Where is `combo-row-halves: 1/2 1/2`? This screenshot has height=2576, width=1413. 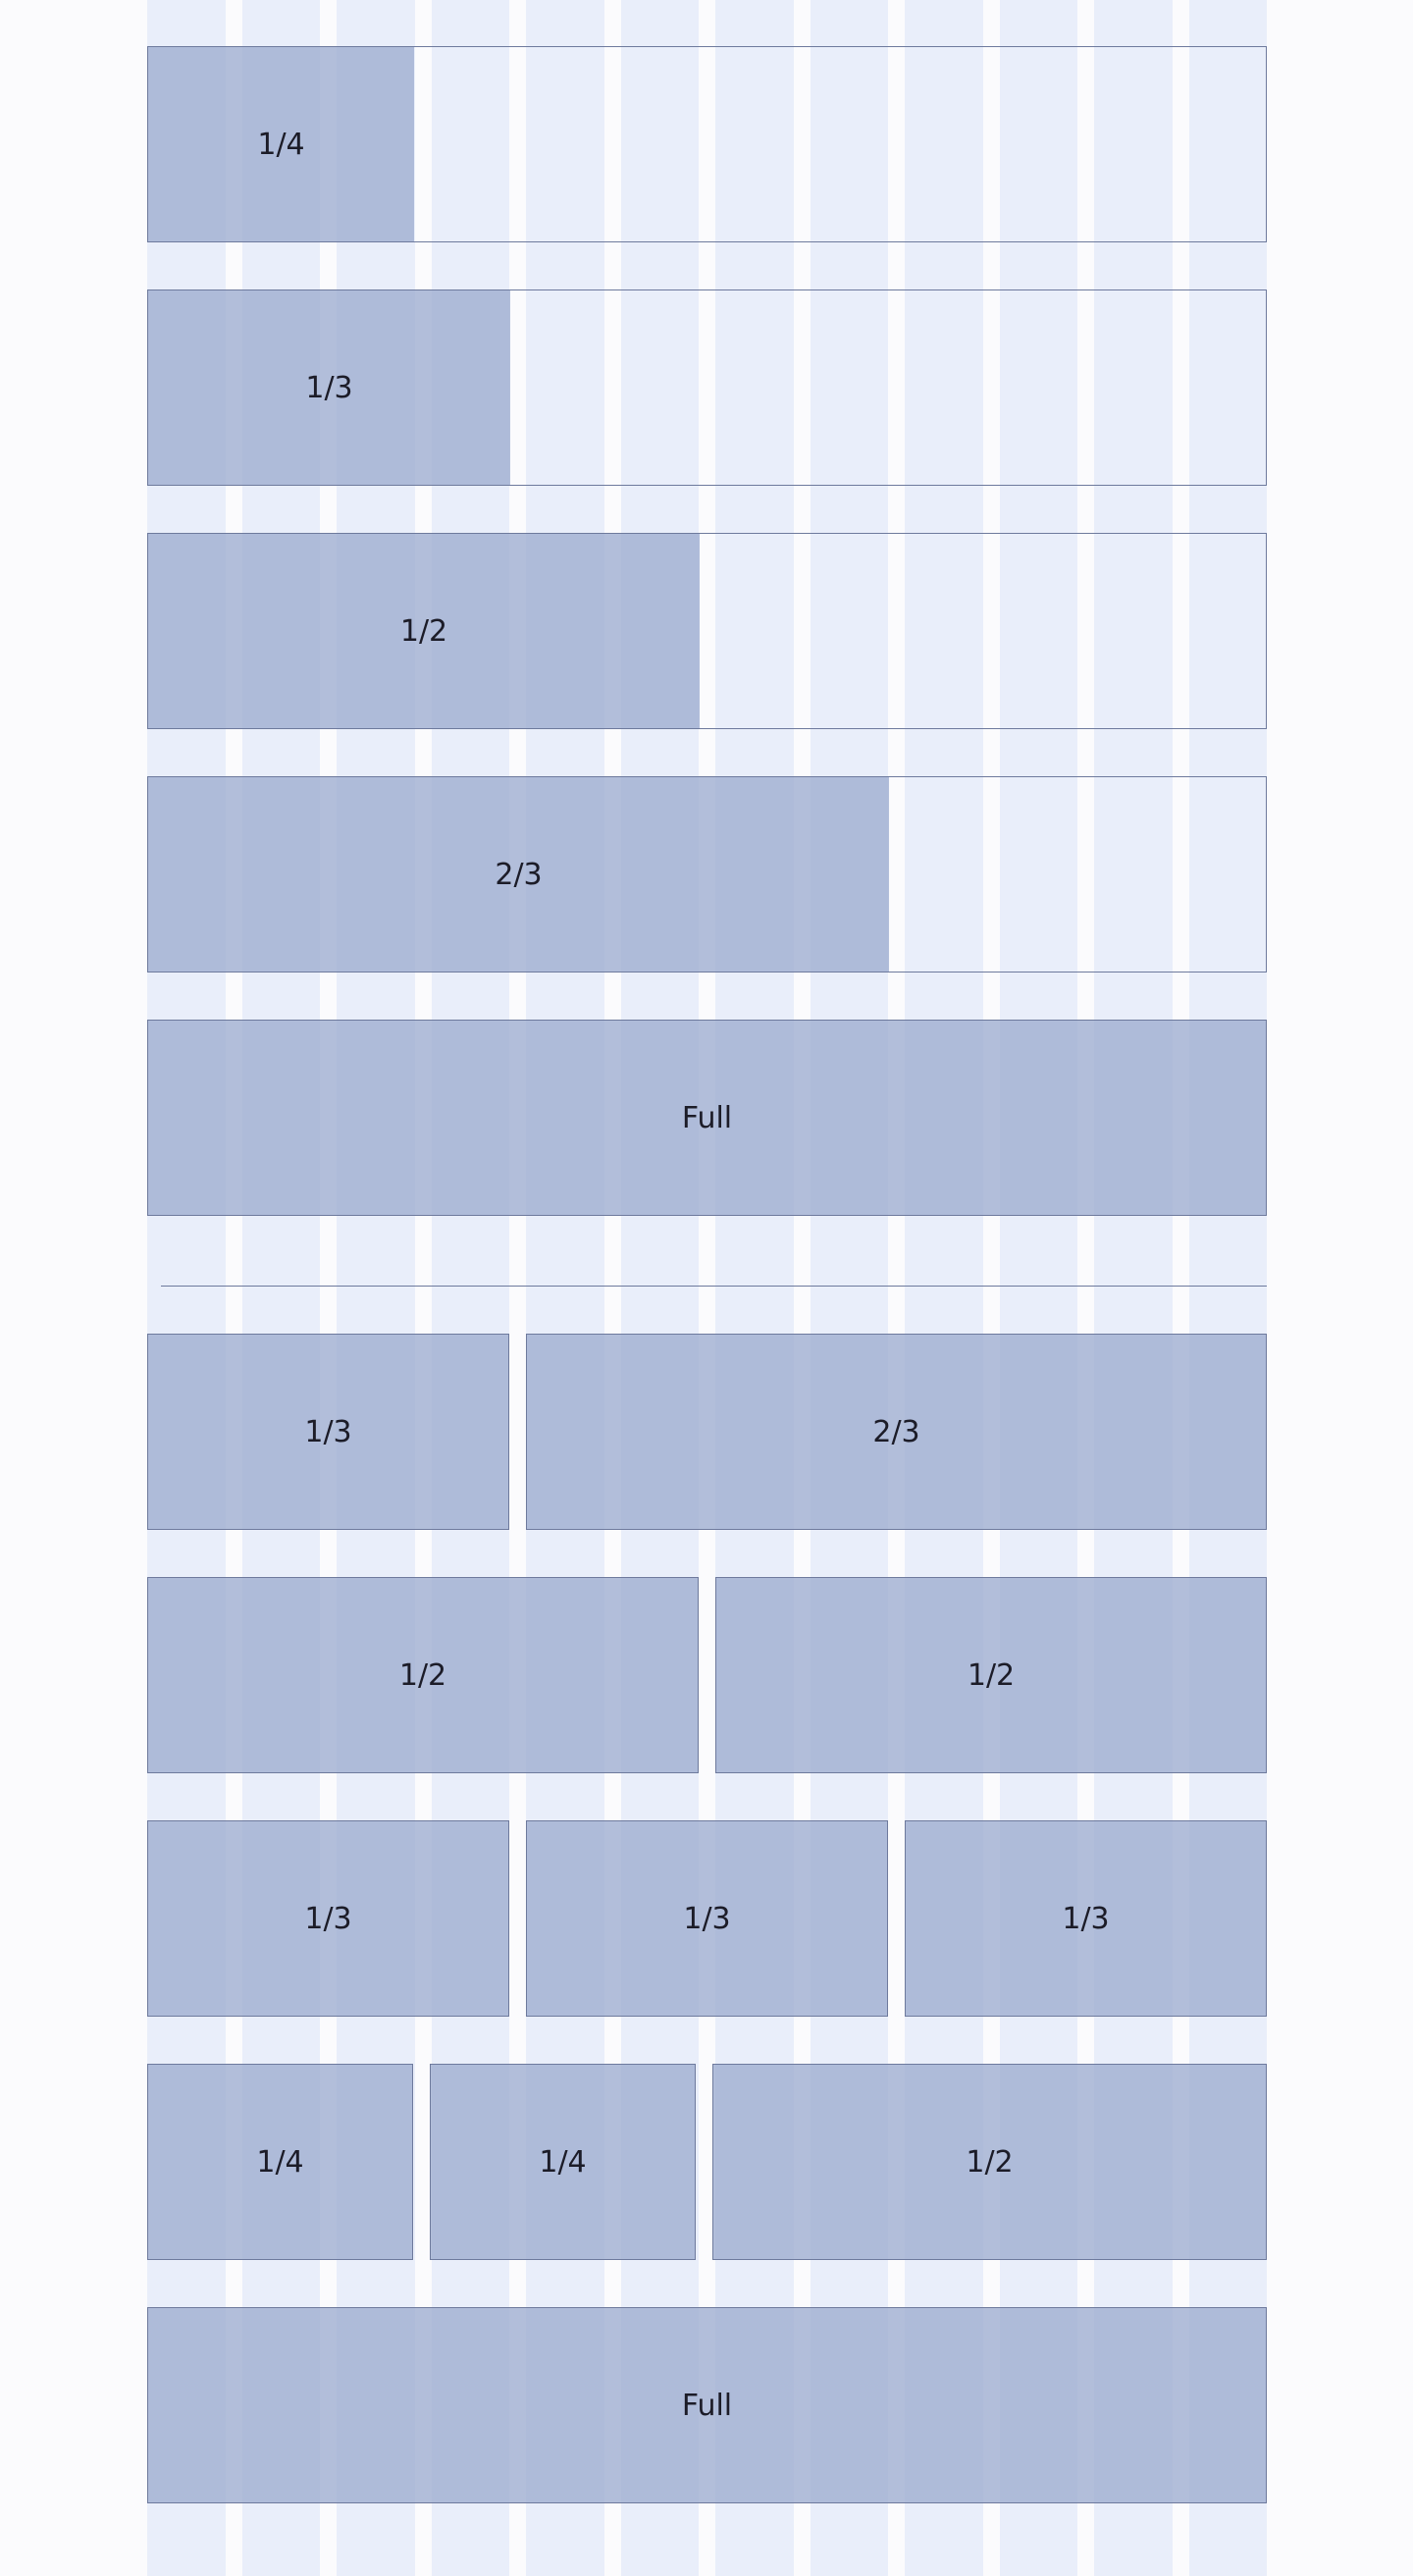
combo-row-halves: 1/2 1/2 is located at coordinates (707, 1675).